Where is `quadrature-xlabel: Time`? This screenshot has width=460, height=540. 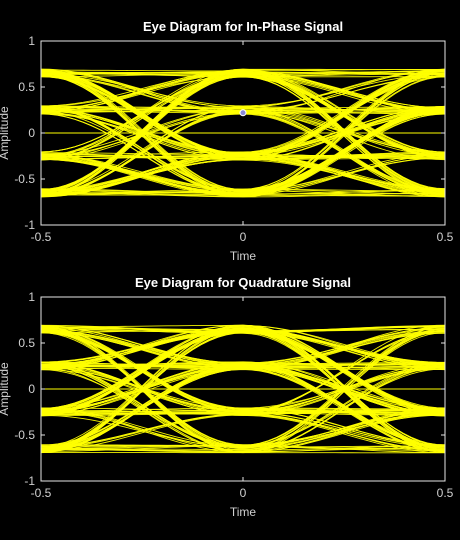
quadrature-xlabel: Time is located at coordinates (243, 512).